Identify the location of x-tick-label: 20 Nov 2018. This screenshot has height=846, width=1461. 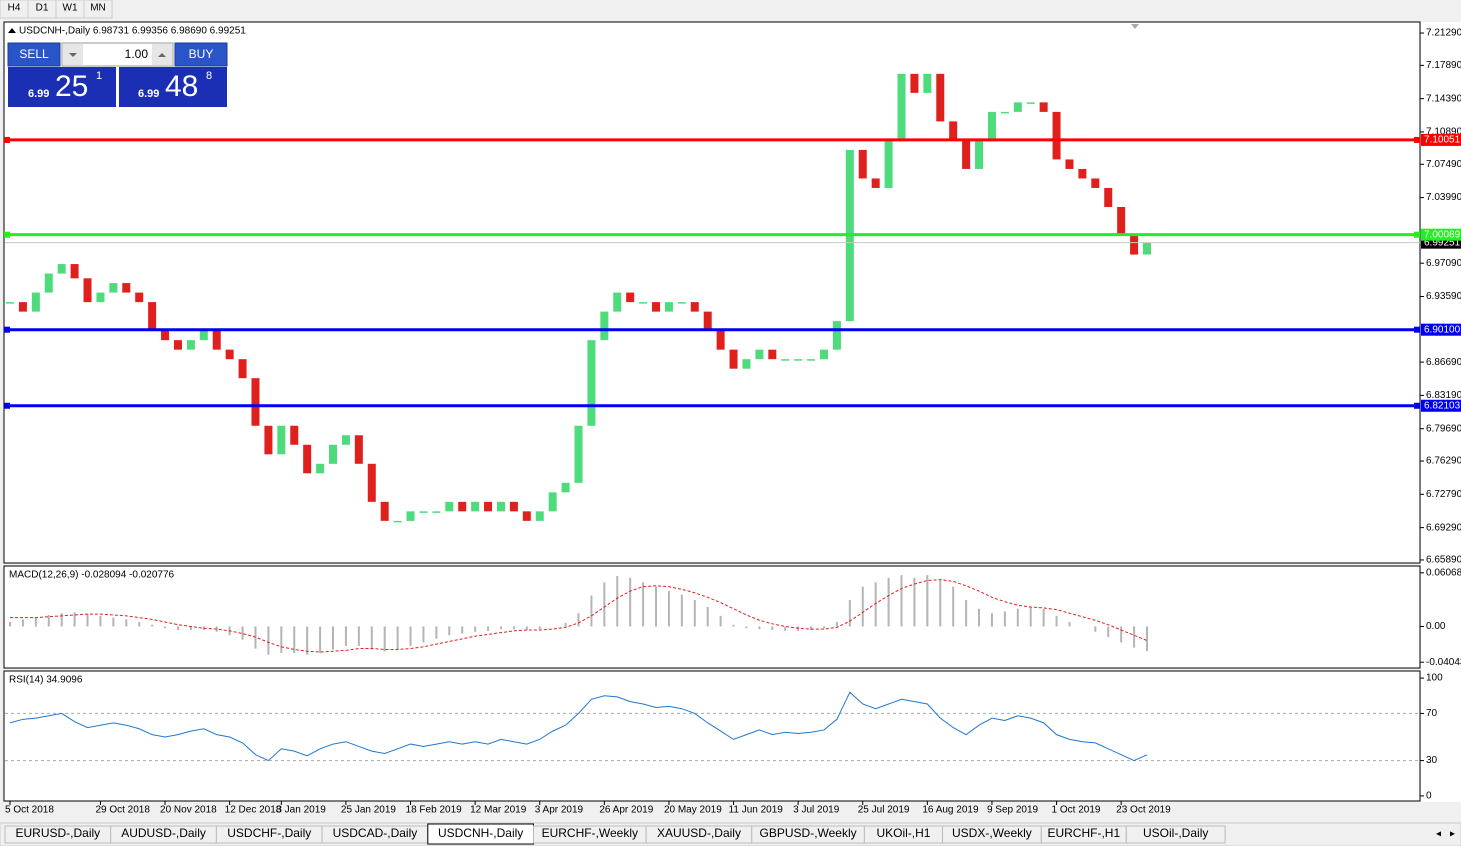
(188, 810).